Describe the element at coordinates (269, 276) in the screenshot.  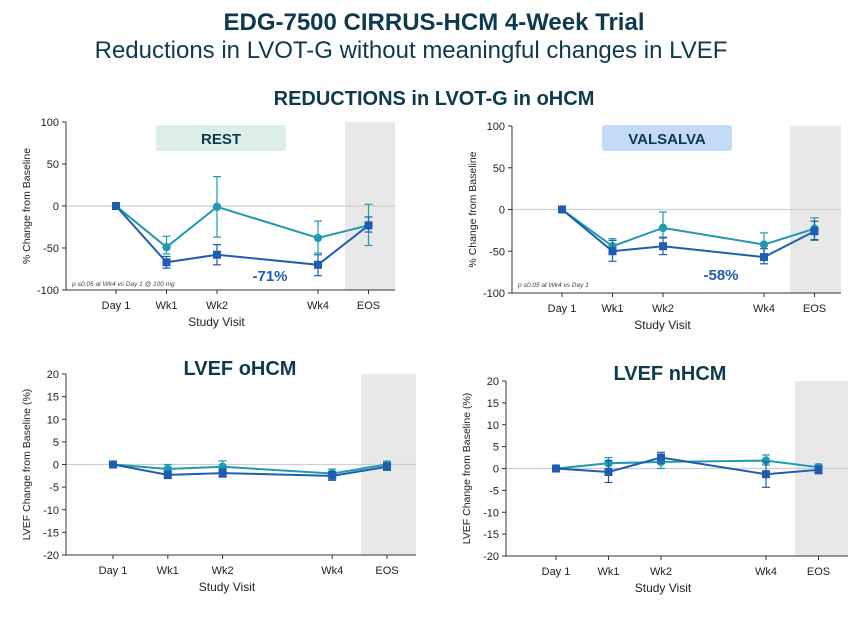
I see `reduction-annotation: -71%` at that location.